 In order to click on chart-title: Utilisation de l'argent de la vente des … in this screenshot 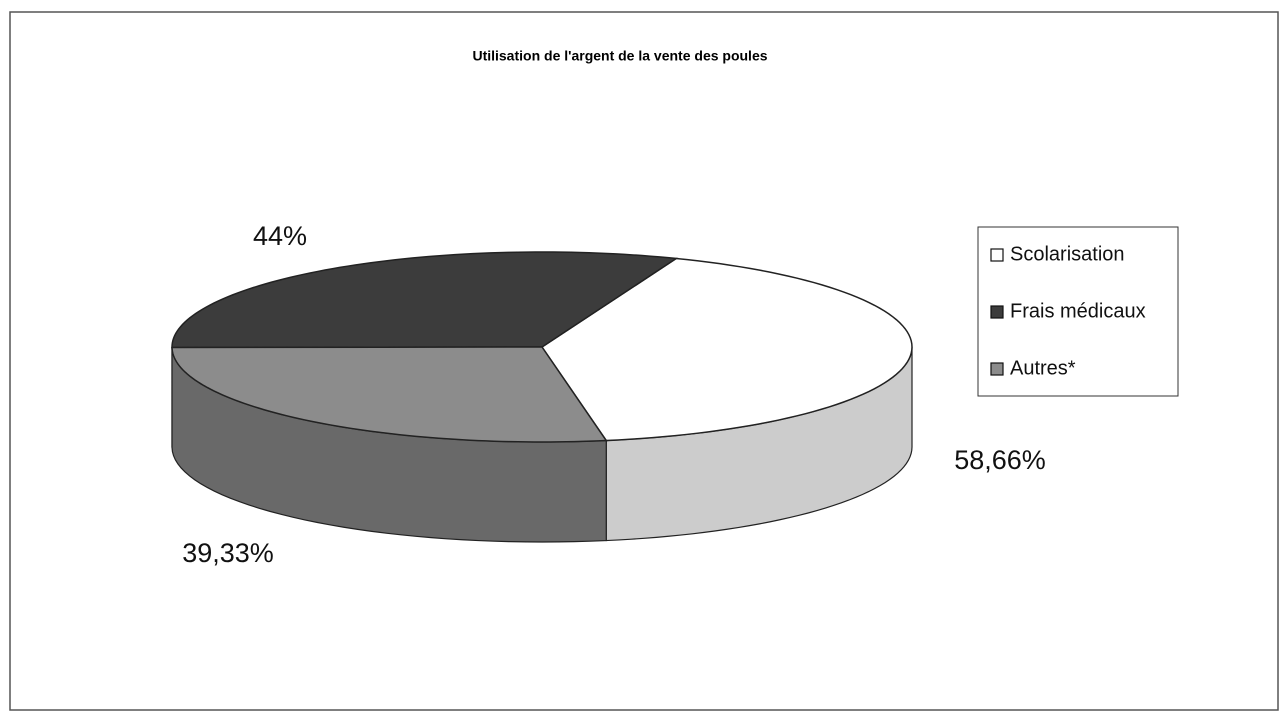, I will do `click(619, 56)`.